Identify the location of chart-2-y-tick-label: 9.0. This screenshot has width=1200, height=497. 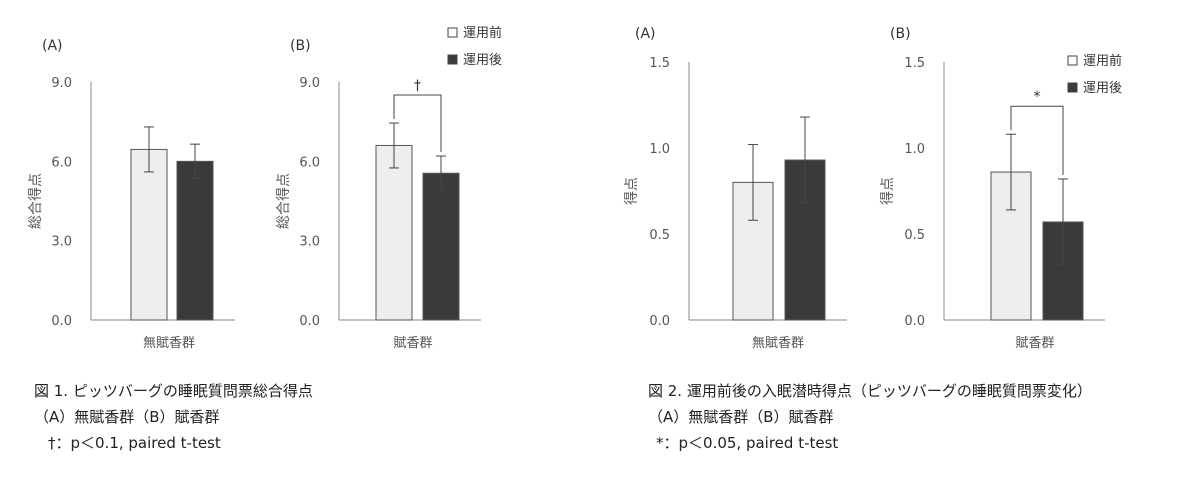
(309, 83).